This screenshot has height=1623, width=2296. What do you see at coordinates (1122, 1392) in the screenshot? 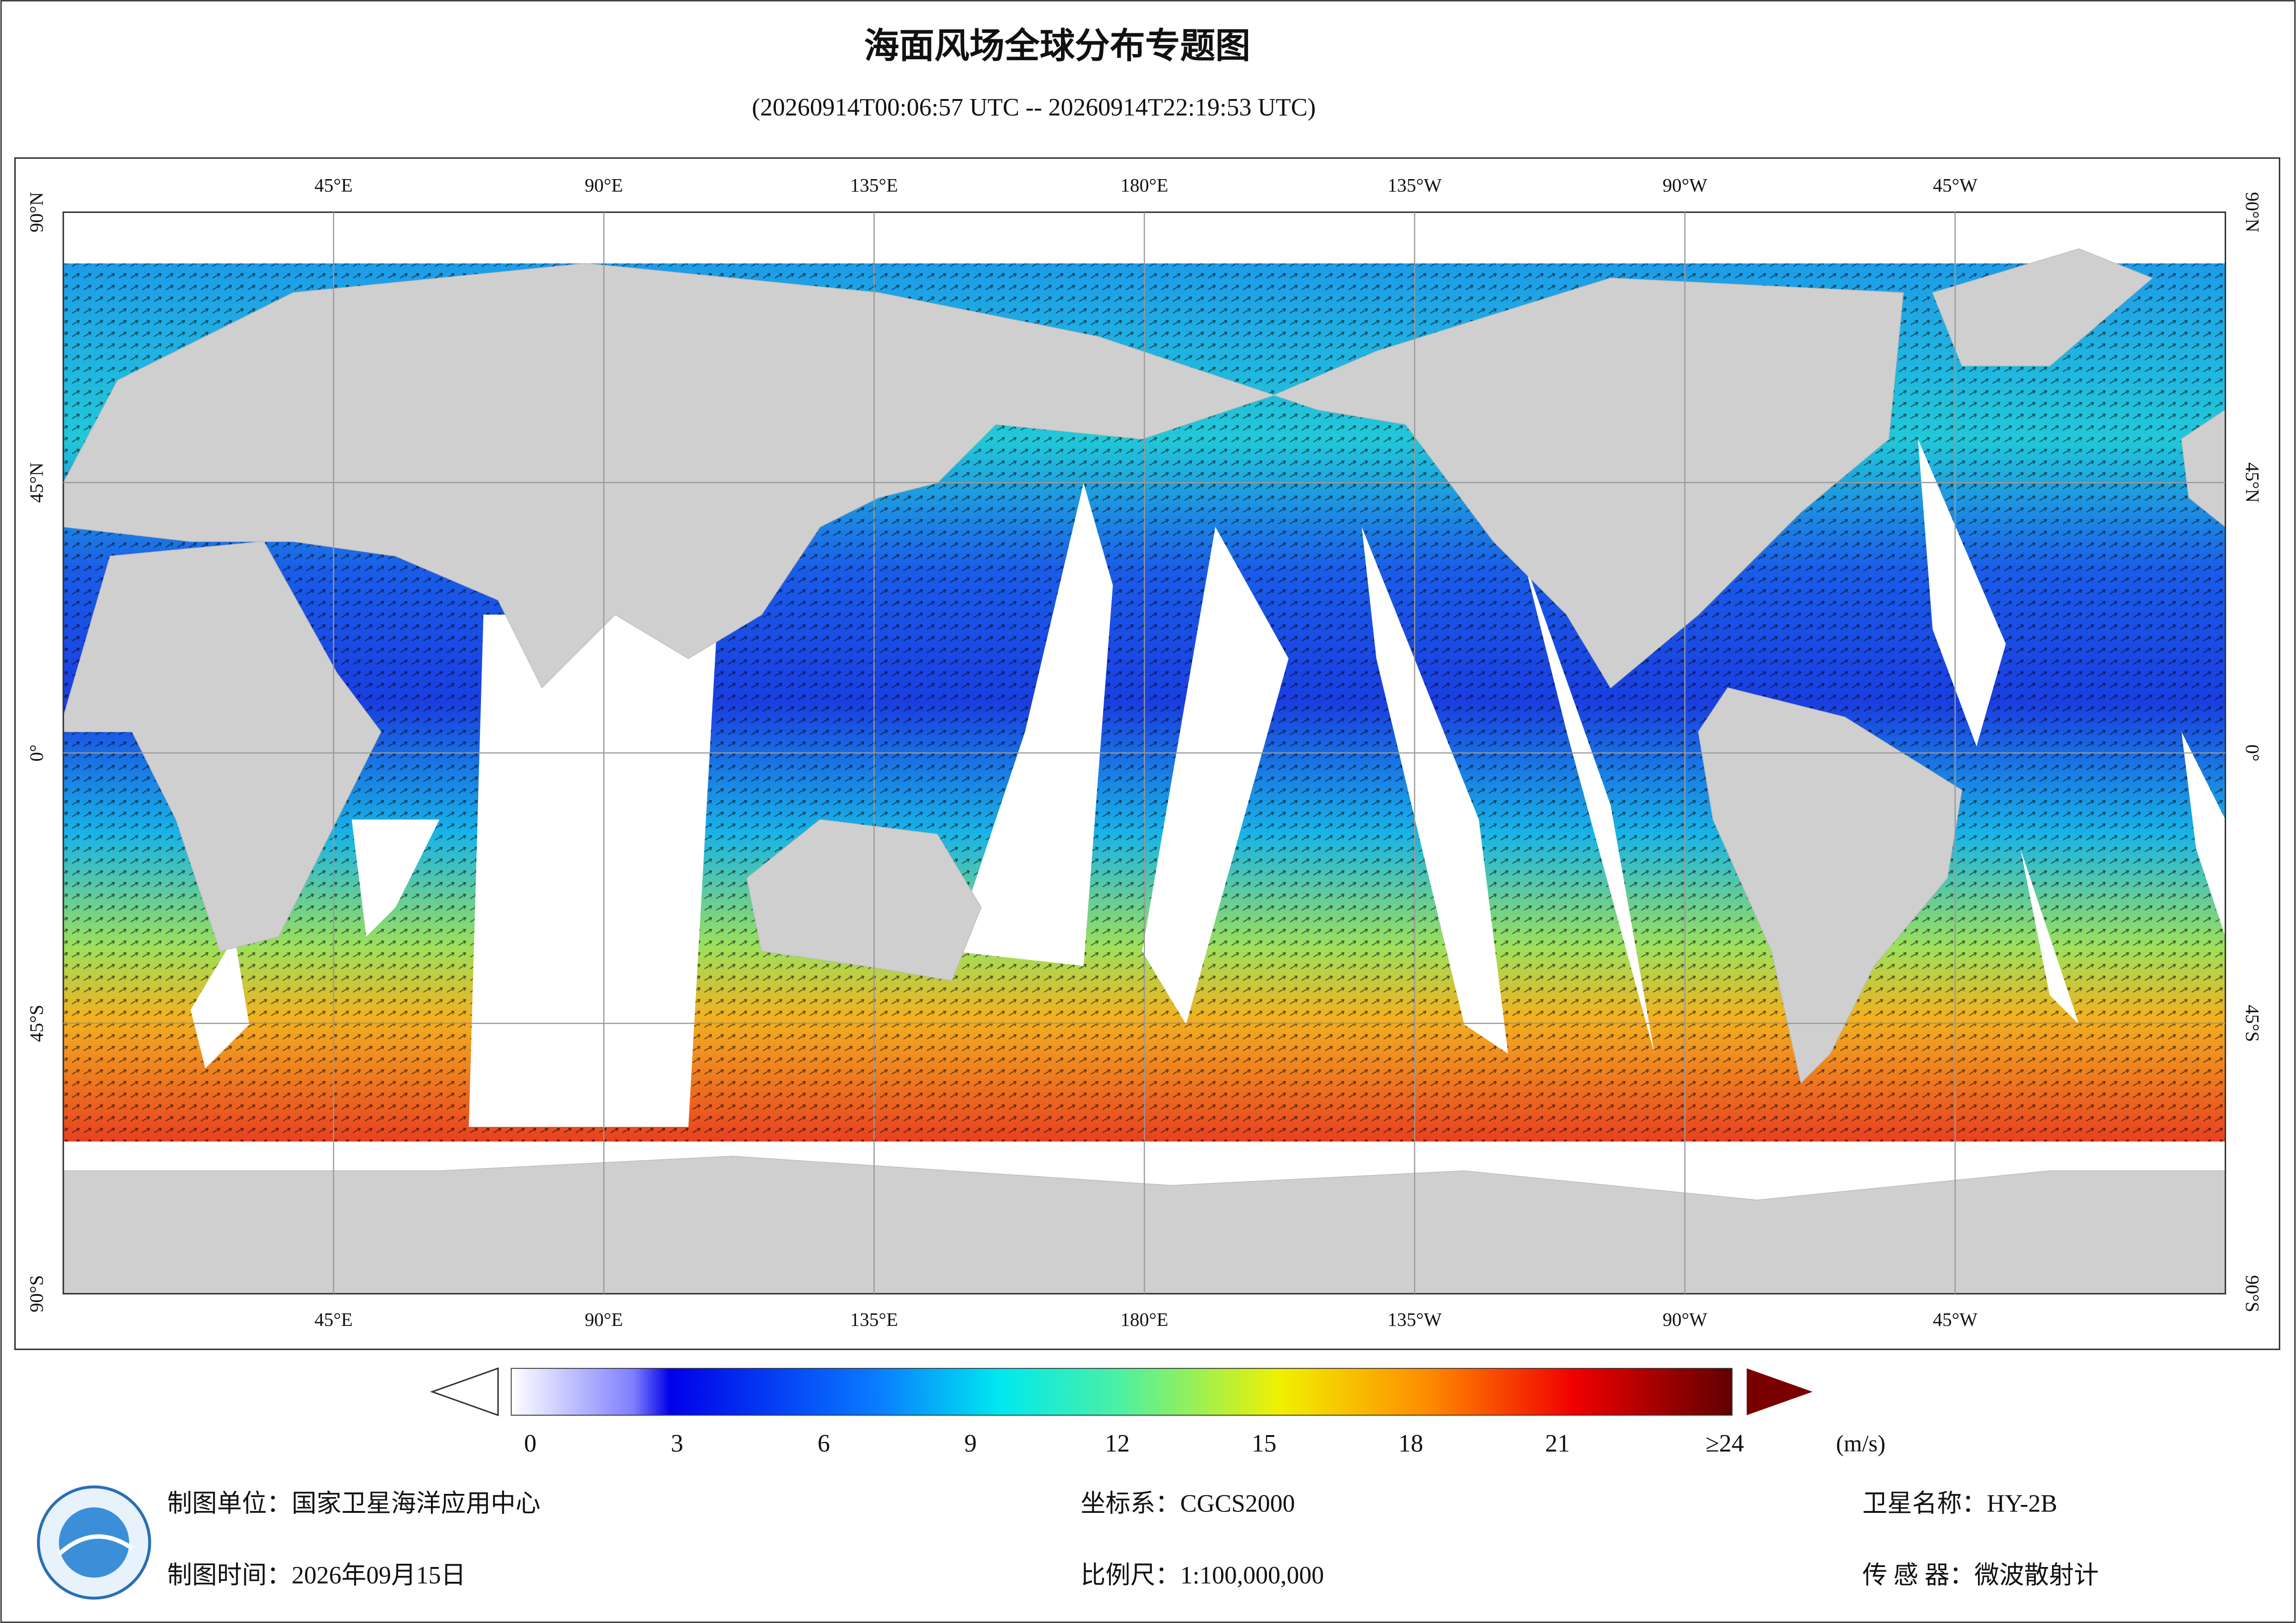
I see `colorbar` at bounding box center [1122, 1392].